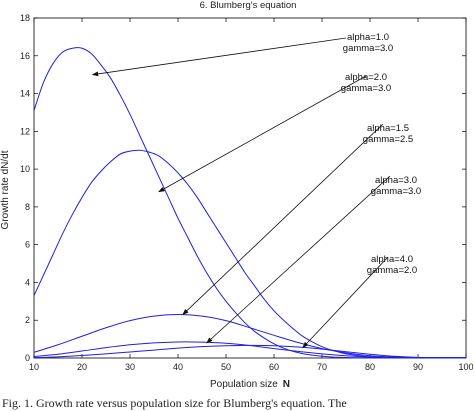 The image size is (474, 411). Describe the element at coordinates (25, 169) in the screenshot. I see `y-tick-label: 10` at that location.